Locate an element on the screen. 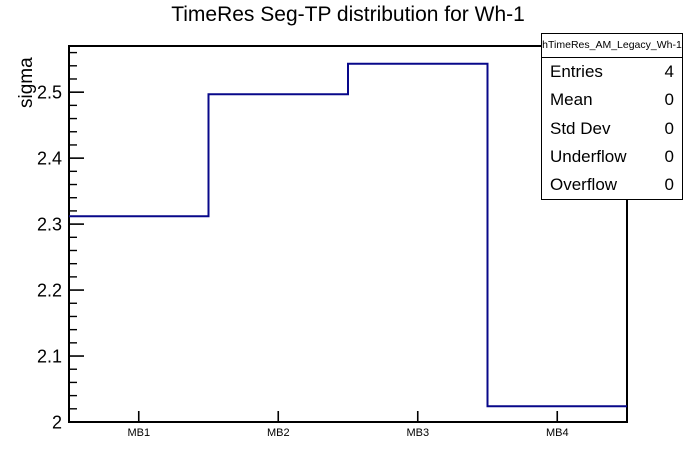 This screenshot has height=472, width=696. stats-row: Overflow 0 is located at coordinates (612, 185).